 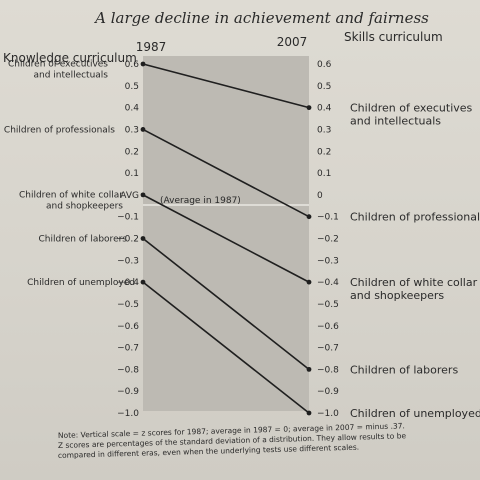 What do you see at coordinates (132, 87) in the screenshot?
I see `left-tick-label: 0.5` at bounding box center [132, 87].